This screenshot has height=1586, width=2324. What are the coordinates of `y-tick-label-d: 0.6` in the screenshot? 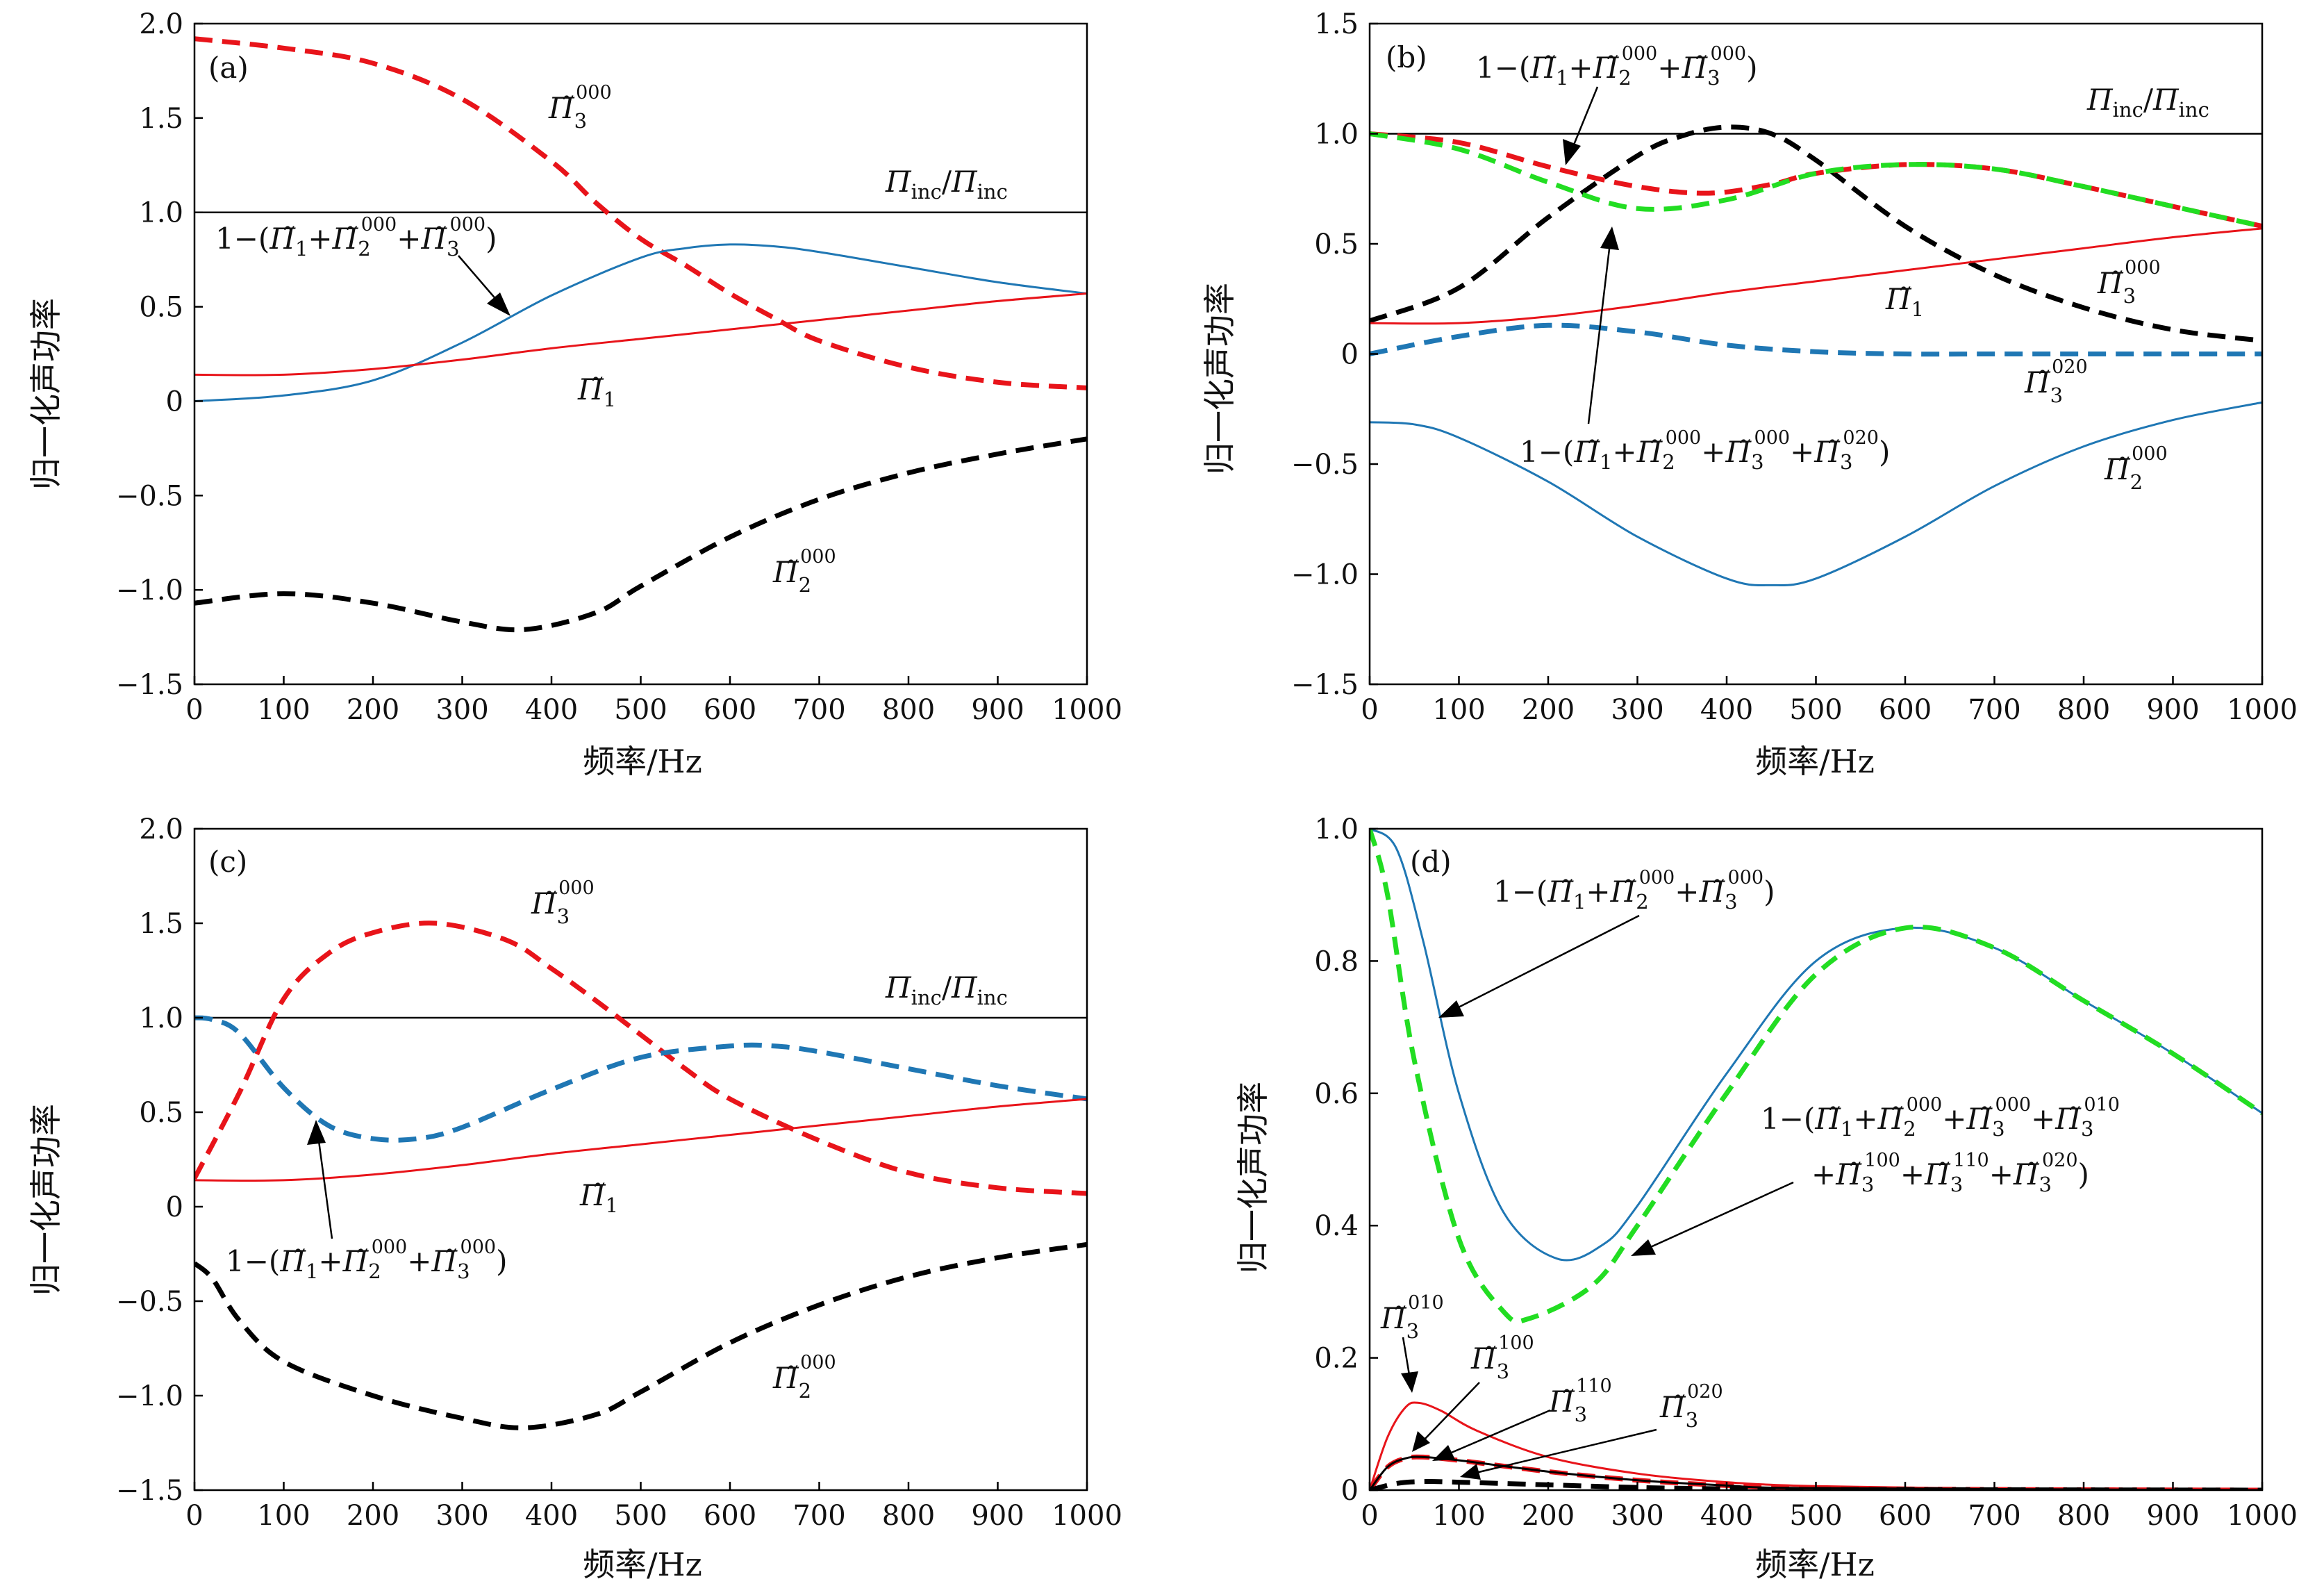 It's located at (1336, 1094).